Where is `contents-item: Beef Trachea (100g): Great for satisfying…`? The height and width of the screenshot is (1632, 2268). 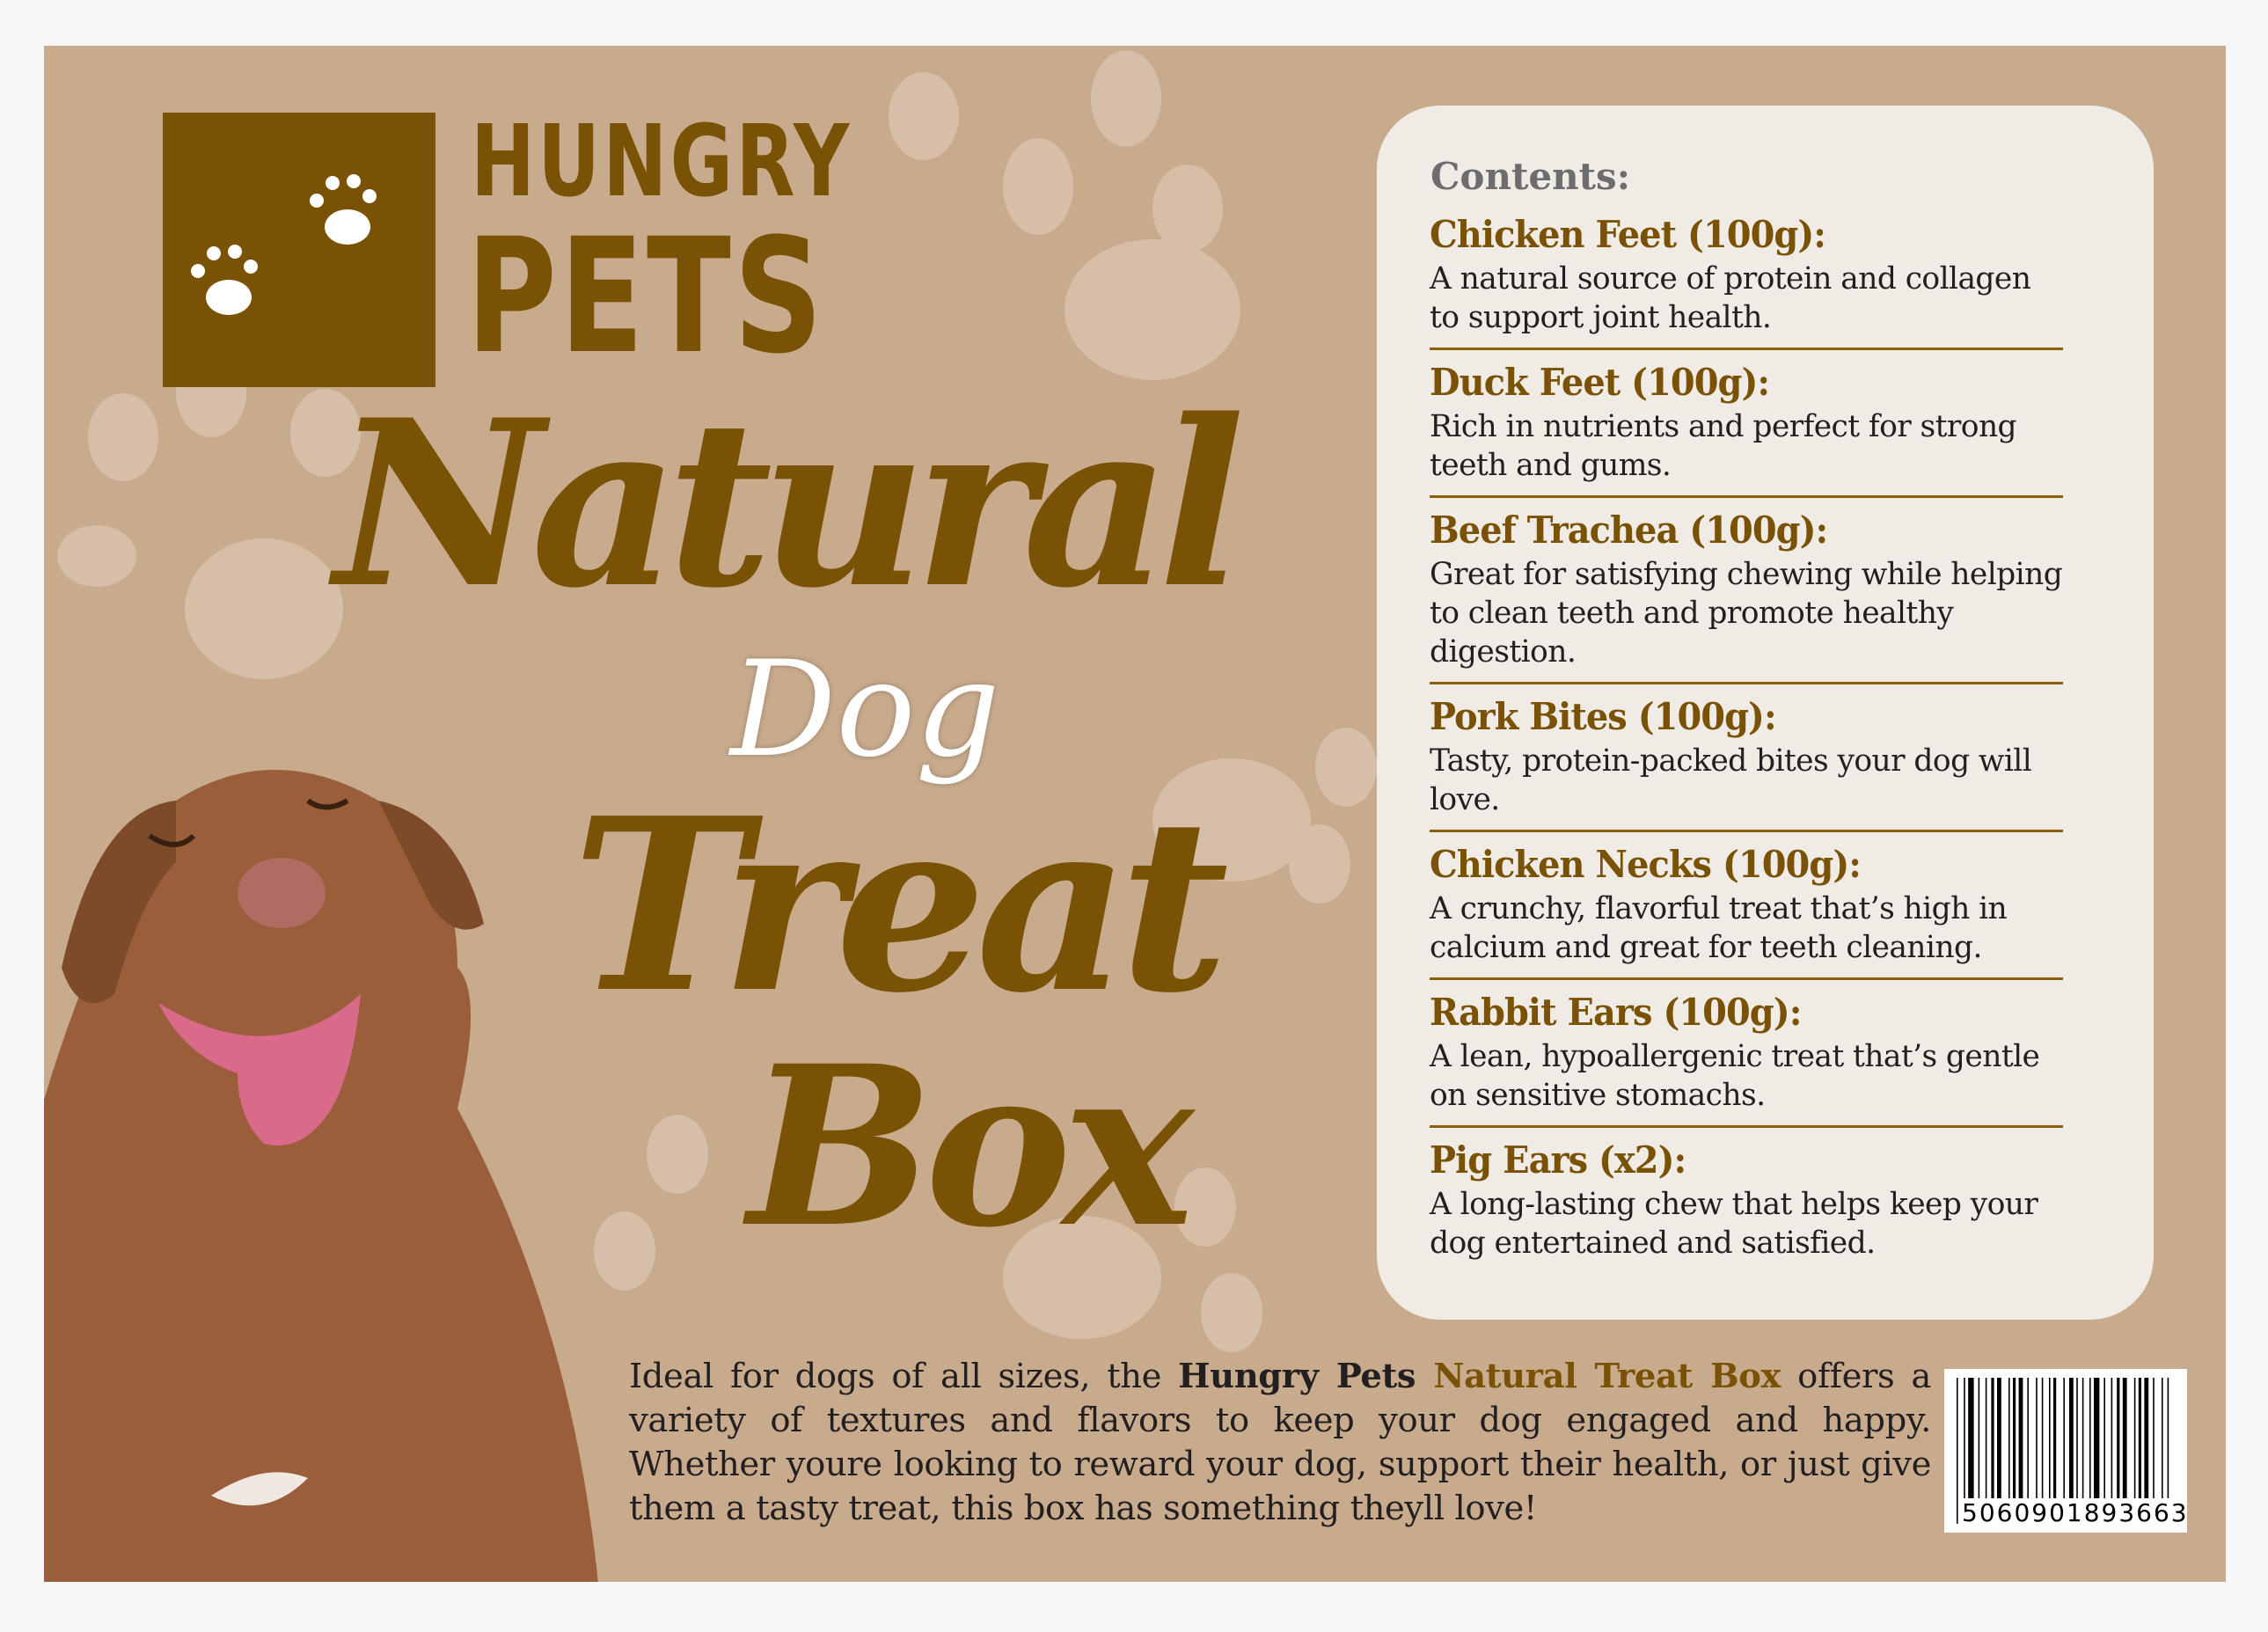
contents-item: Beef Trachea (100g): Great for satisfying… is located at coordinates (1746, 594).